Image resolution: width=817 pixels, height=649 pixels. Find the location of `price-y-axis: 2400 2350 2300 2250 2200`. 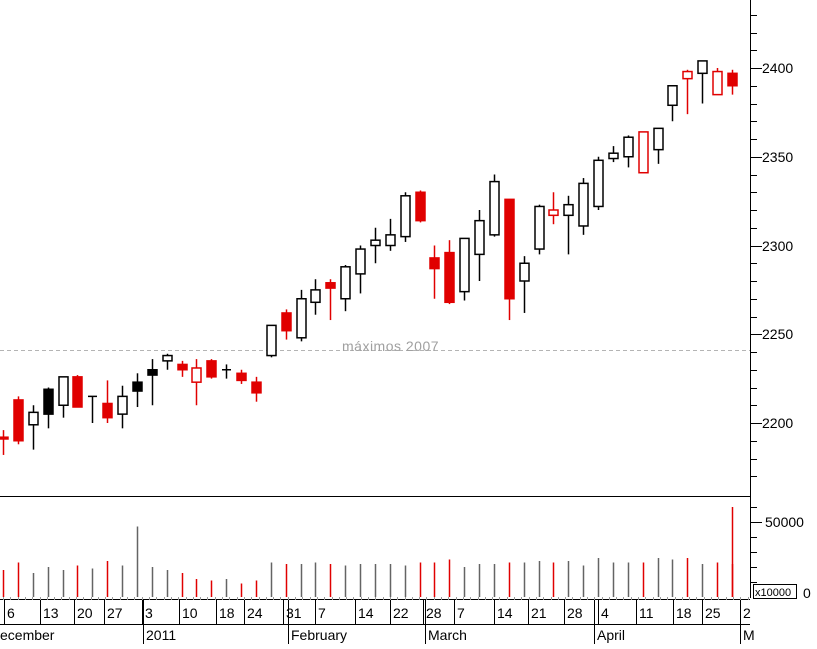

price-y-axis: 2400 2350 2300 2250 2200 is located at coordinates (771, 246).